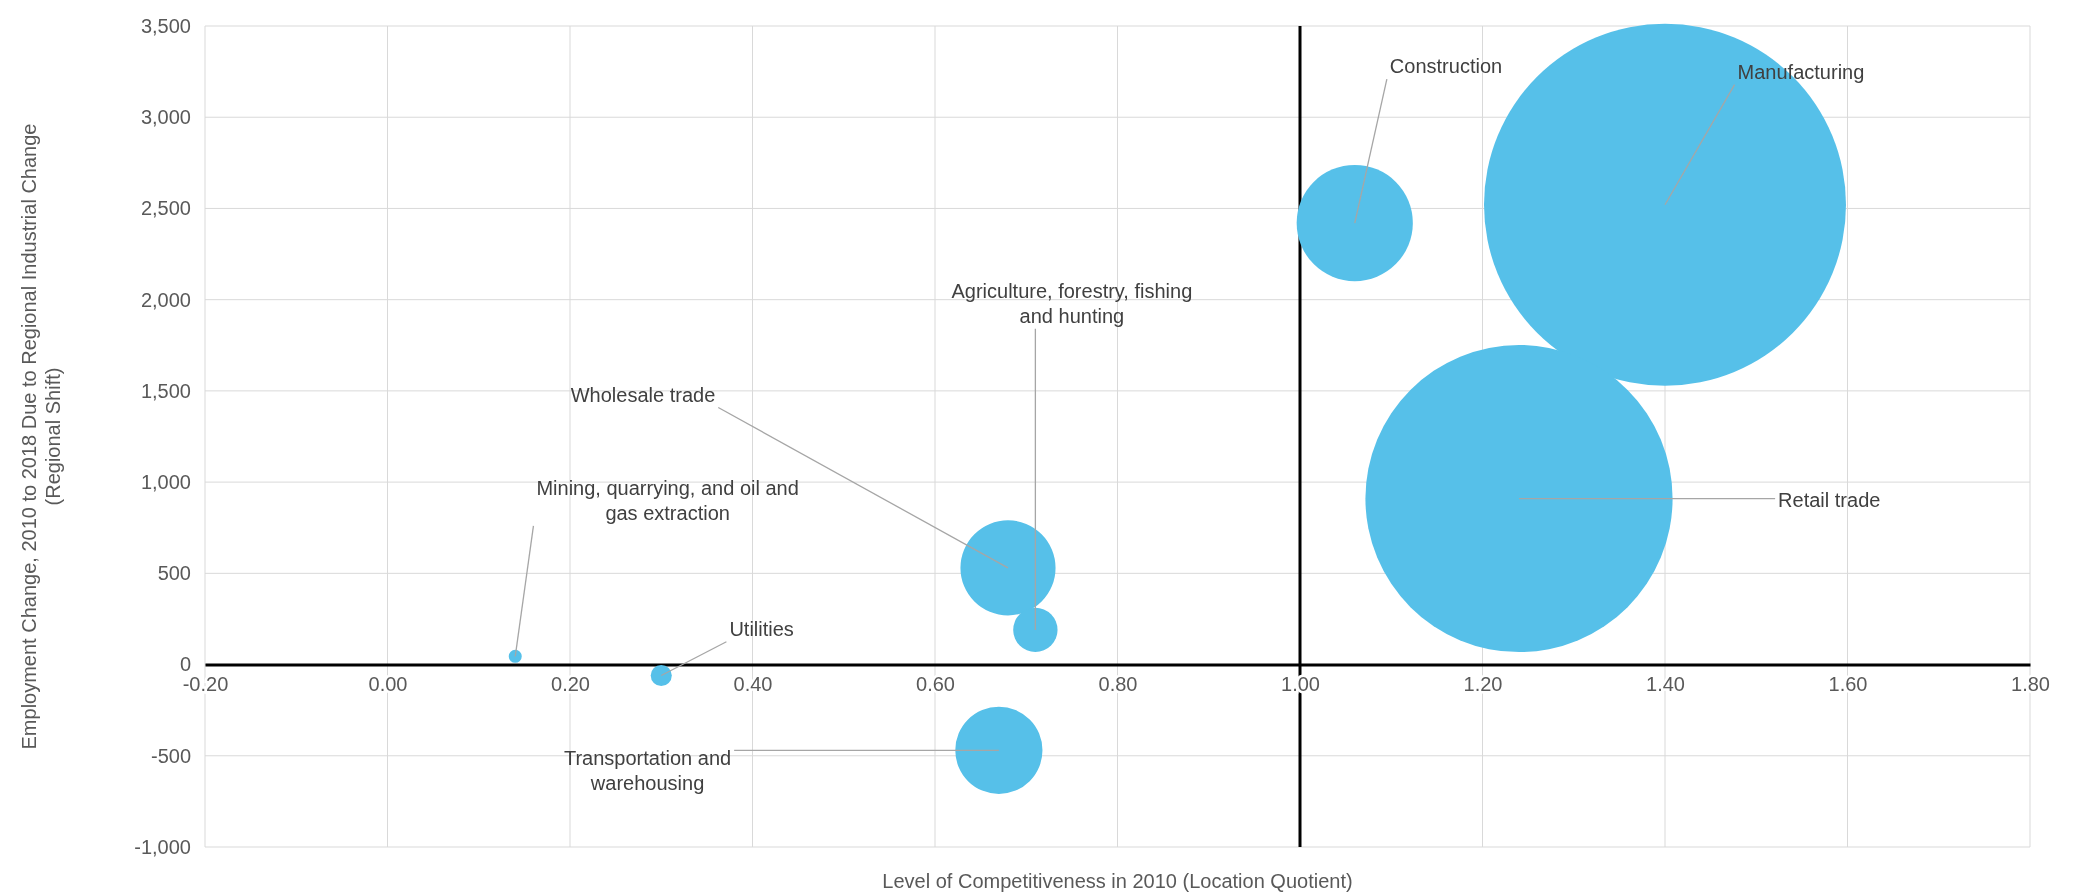 The width and height of the screenshot is (2074, 894). I want to click on x-axis-title: Level of Competitiveness in 2010 (Location Quotient), so click(1117, 881).